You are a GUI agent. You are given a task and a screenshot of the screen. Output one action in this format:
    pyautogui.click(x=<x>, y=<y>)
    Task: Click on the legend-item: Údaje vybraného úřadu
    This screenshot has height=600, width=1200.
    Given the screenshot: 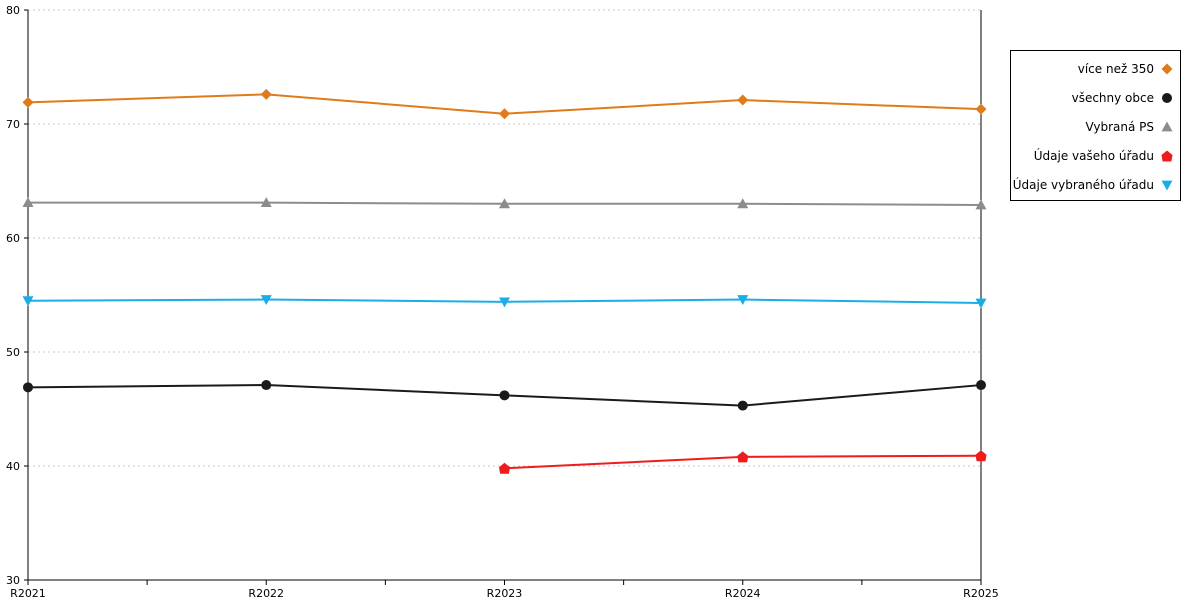 What is the action you would take?
    pyautogui.click(x=1093, y=184)
    